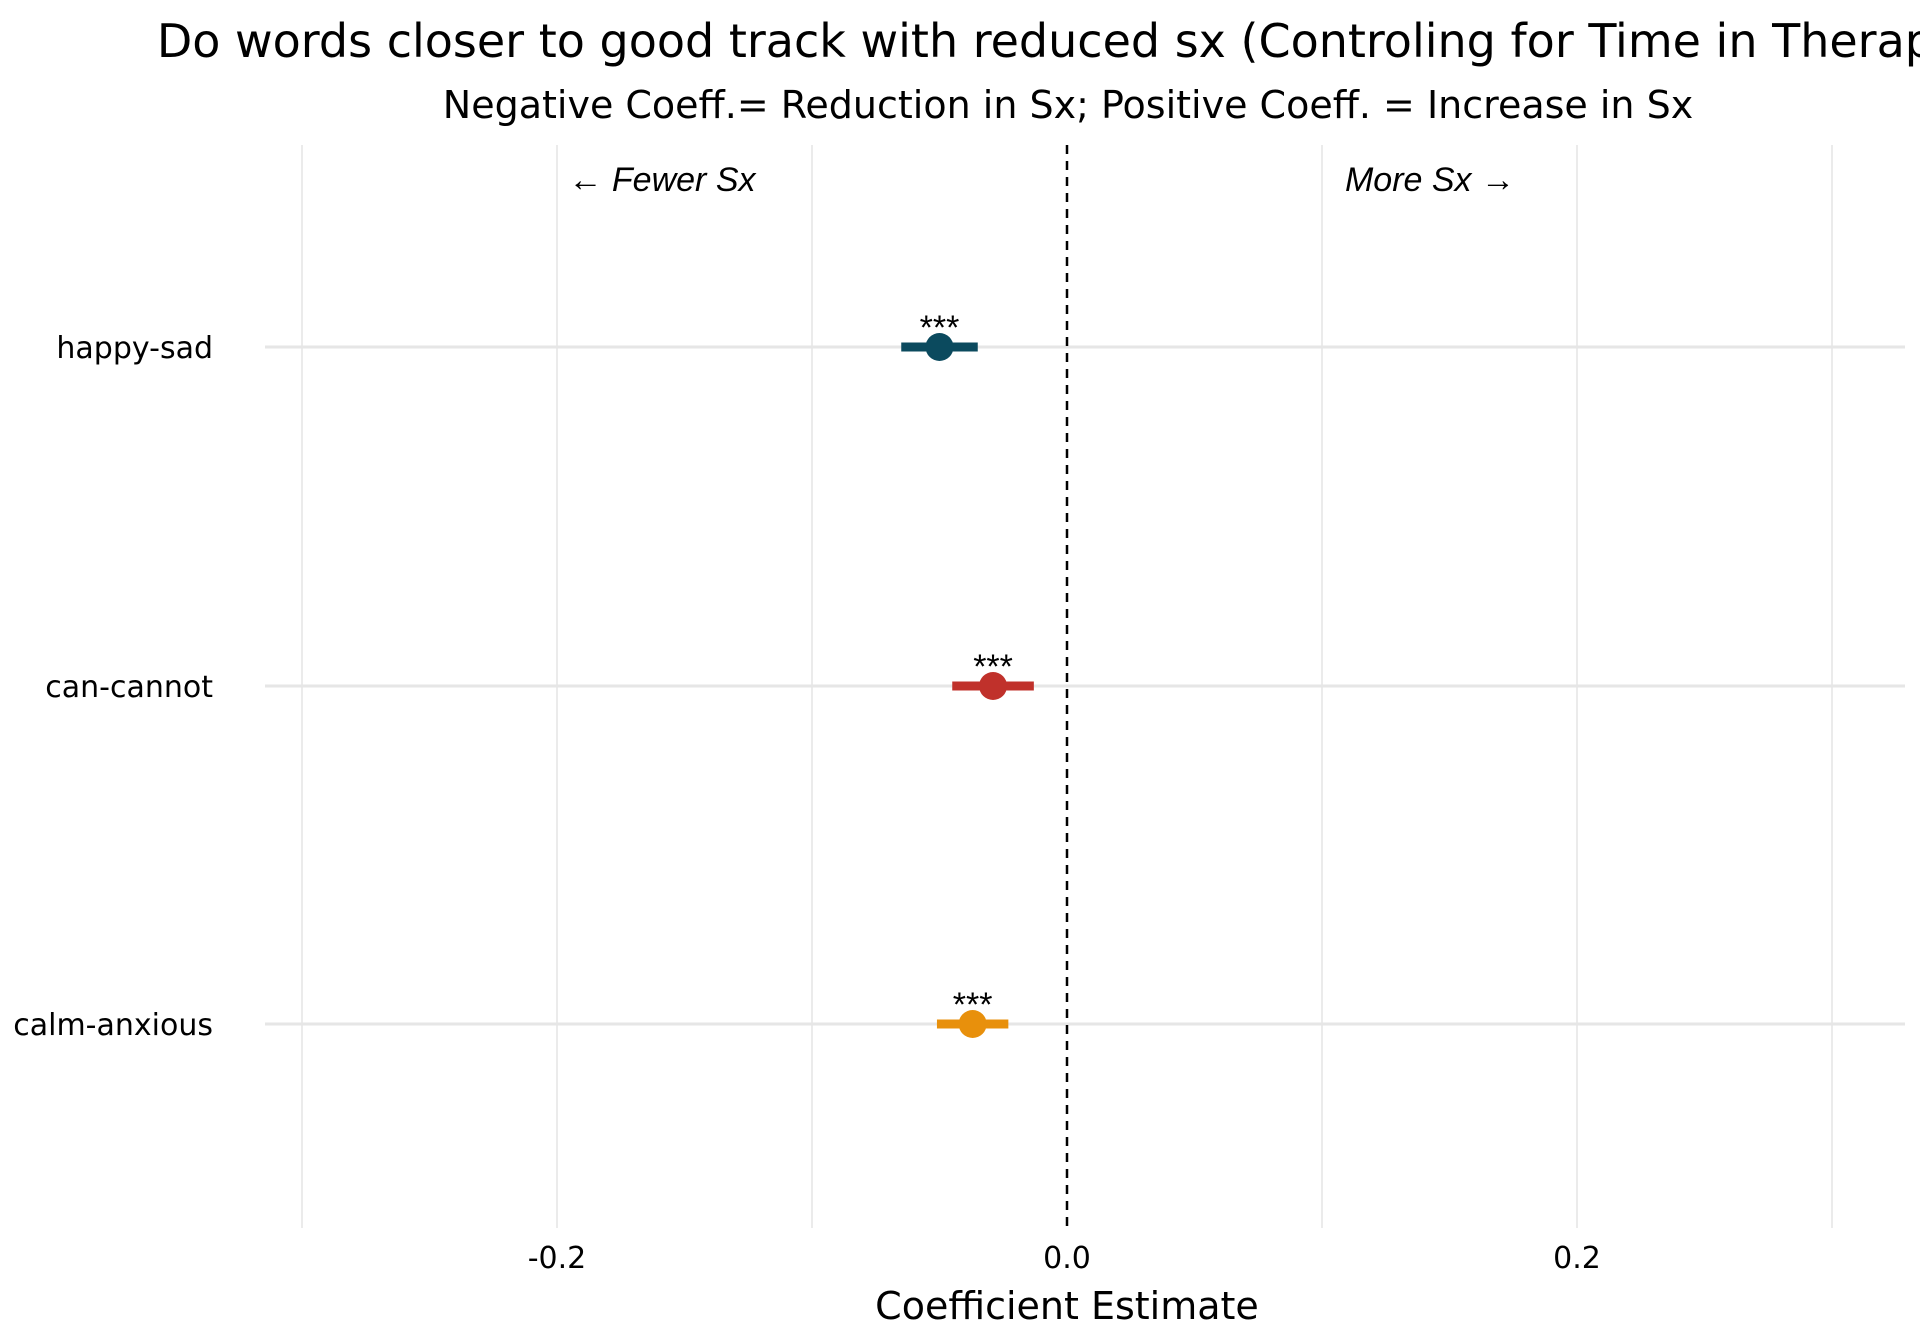 The width and height of the screenshot is (1920, 1344). I want to click on significance-label-can-cannot: ***, so click(993, 667).